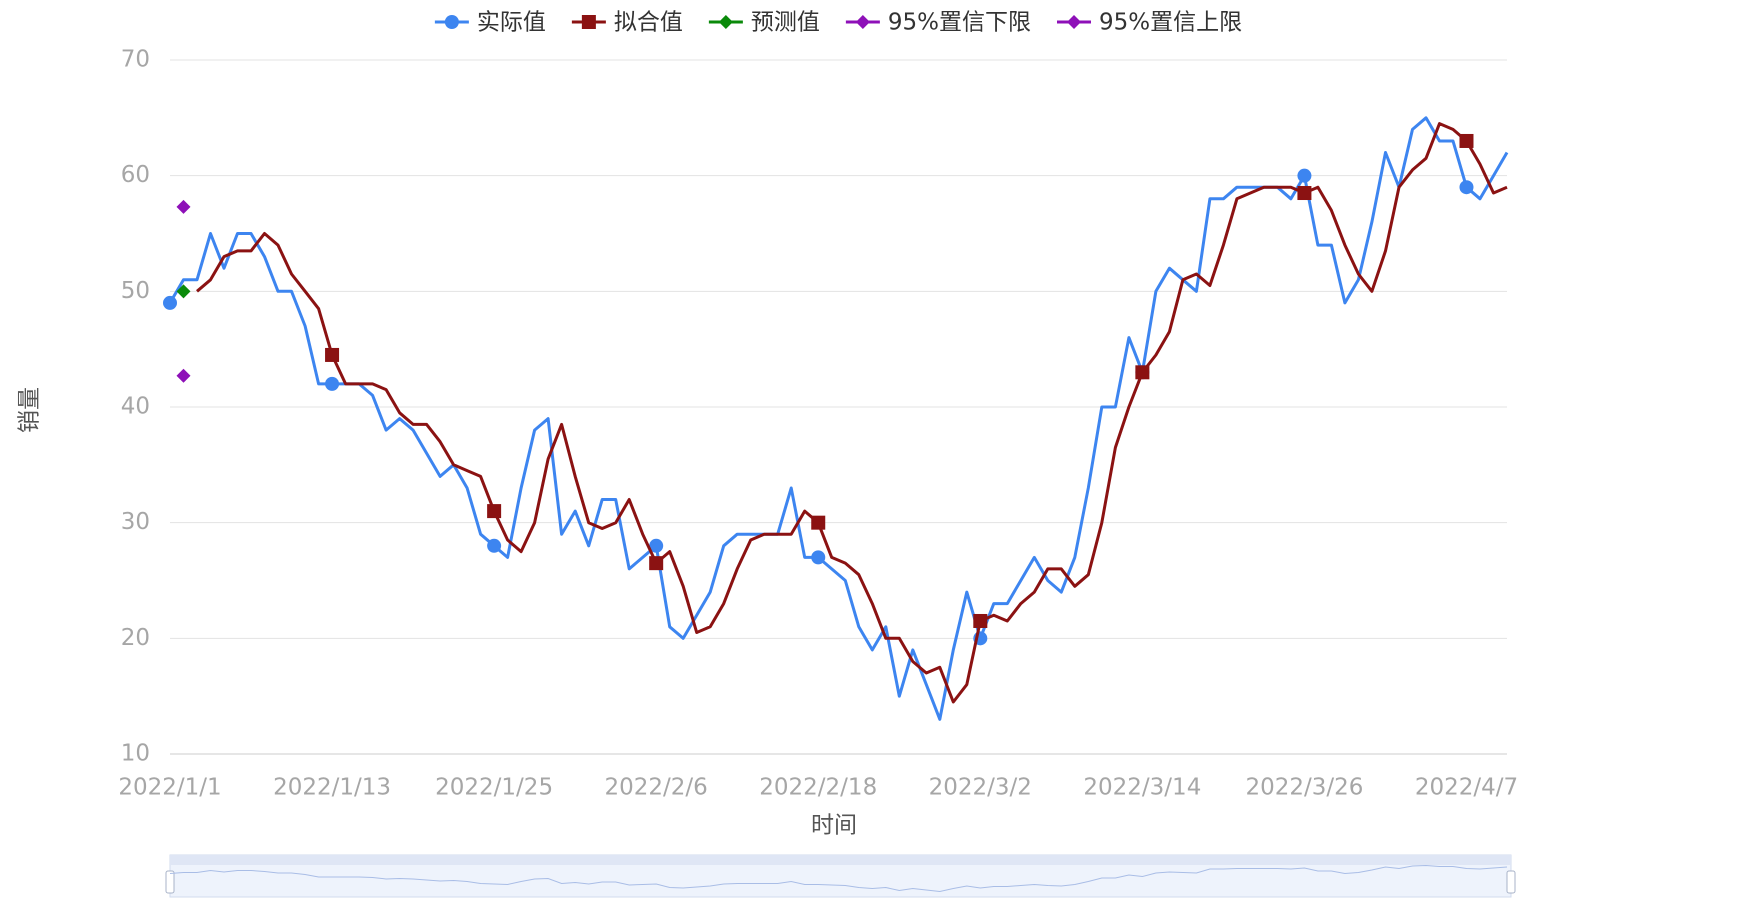 Image resolution: width=1764 pixels, height=900 pixels. I want to click on legend-item: 预测值, so click(764, 23).